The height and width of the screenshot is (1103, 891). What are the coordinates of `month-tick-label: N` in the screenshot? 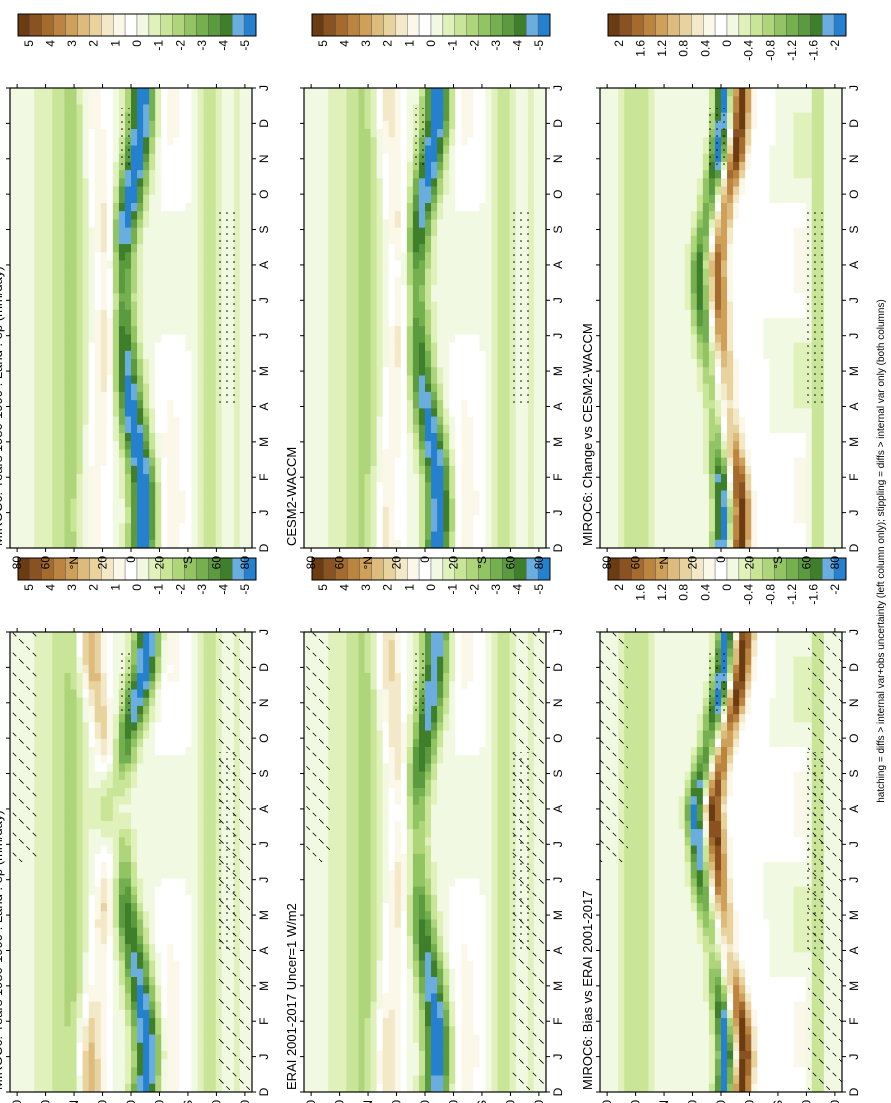 It's located at (264, 158).